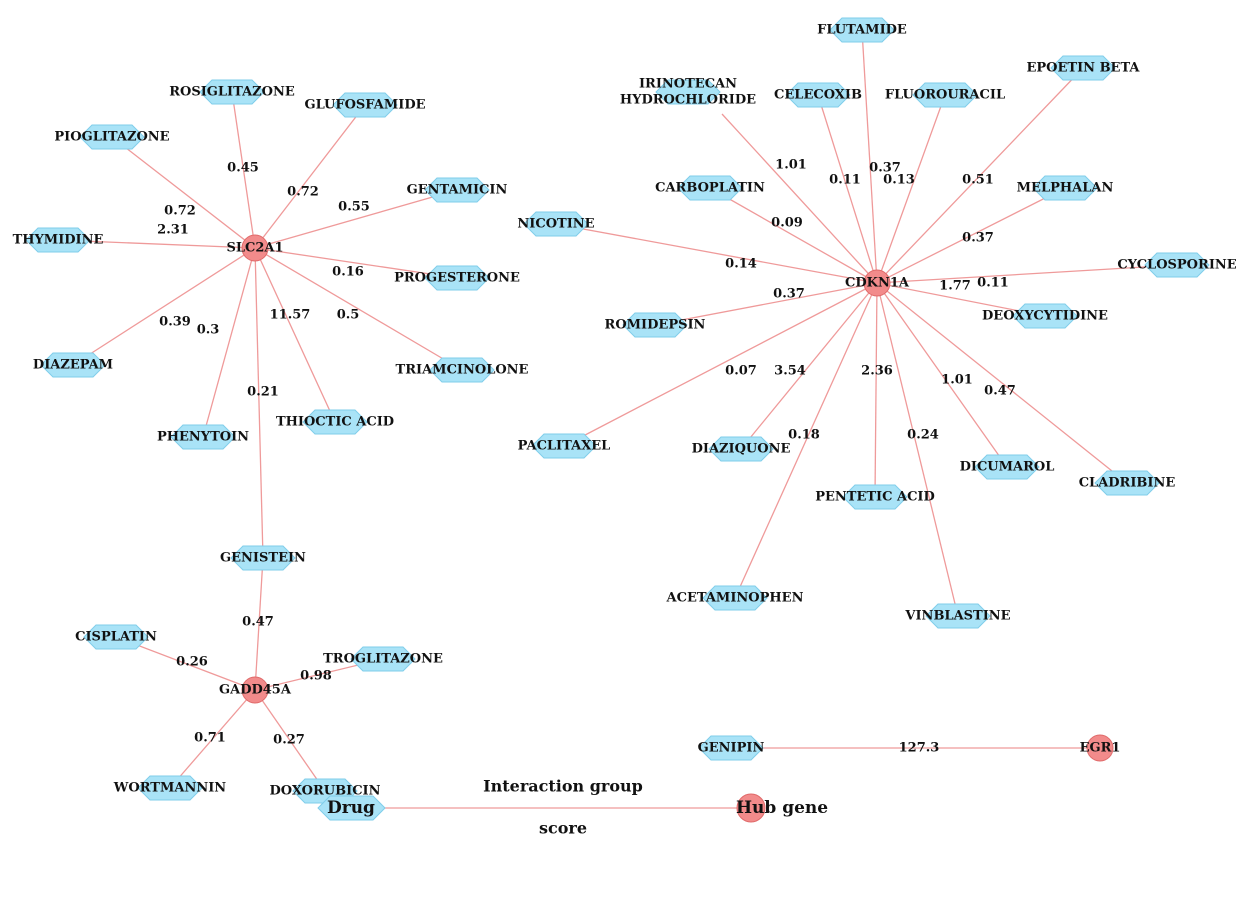  I want to click on edge-cdkn1a-romidepsin, so click(766, 304).